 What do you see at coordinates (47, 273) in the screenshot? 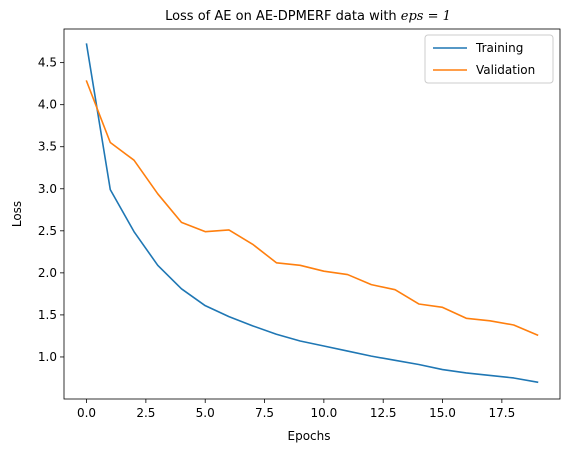
I see `y-tick-label: 2.0` at bounding box center [47, 273].